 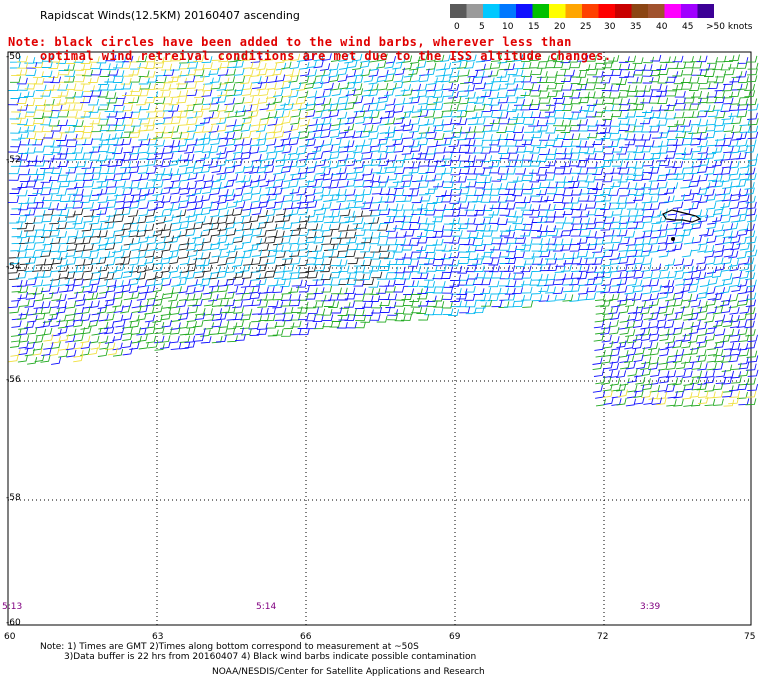 What do you see at coordinates (590, 11) in the screenshot?
I see `scale-swatch` at bounding box center [590, 11].